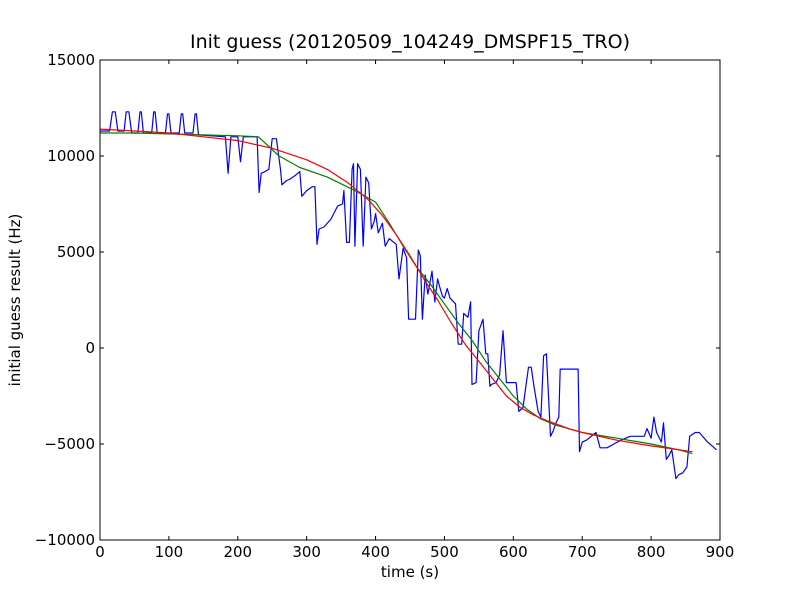 The image size is (800, 600). Describe the element at coordinates (169, 552) in the screenshot. I see `x-tick-label: 100` at that location.